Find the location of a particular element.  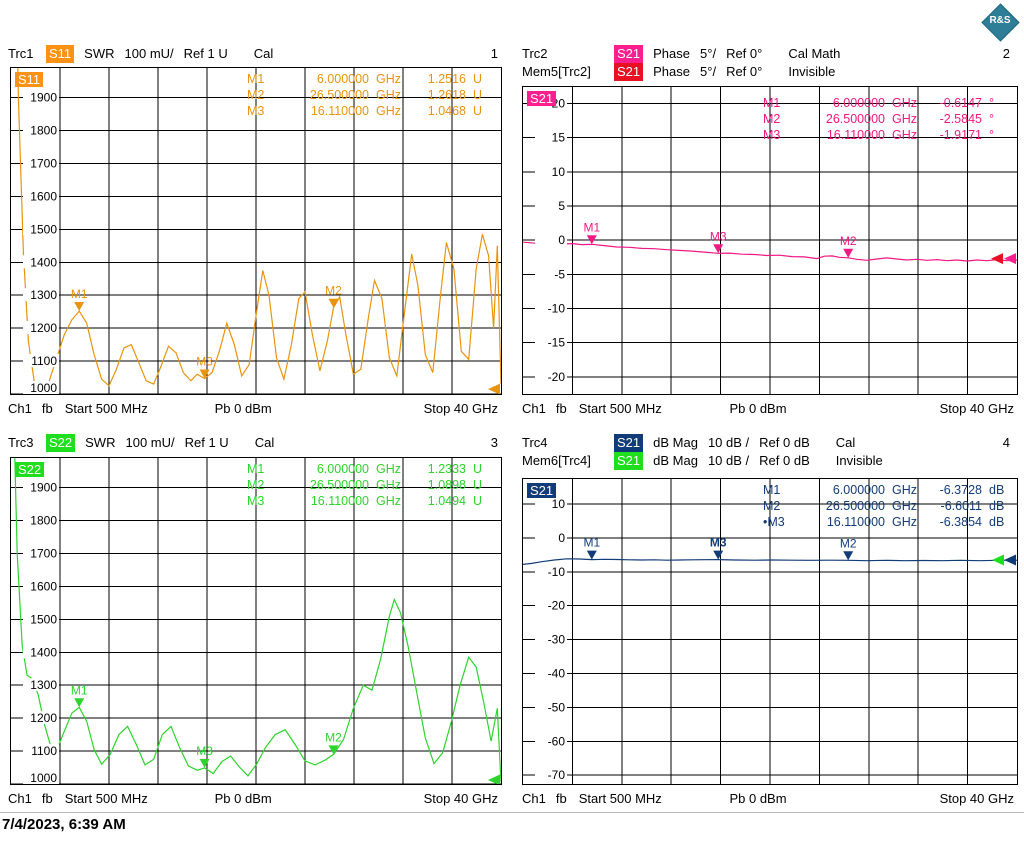

trc1-ref: Ref 1 U is located at coordinates (205, 53).